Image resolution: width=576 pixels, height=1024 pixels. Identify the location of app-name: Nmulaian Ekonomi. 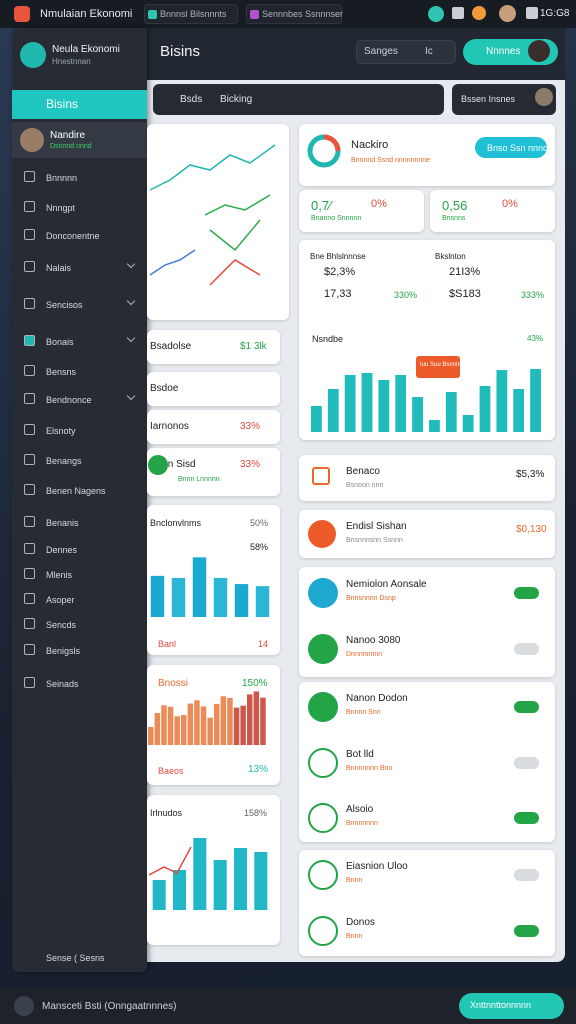
(86, 14).